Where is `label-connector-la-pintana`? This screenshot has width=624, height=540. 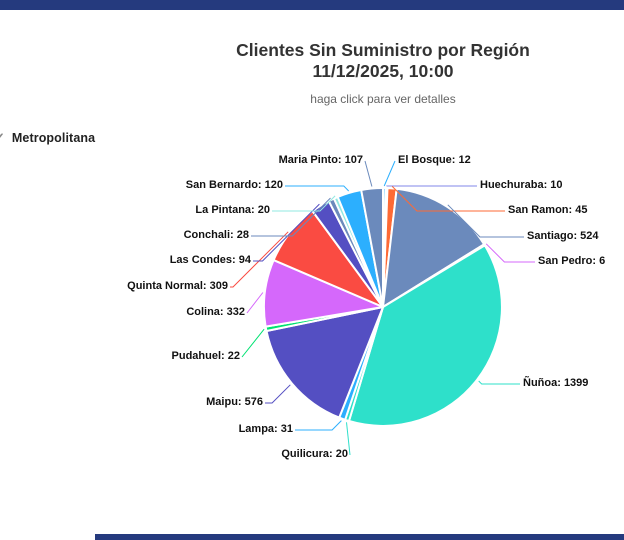
label-connector-la-pintana is located at coordinates (304, 203).